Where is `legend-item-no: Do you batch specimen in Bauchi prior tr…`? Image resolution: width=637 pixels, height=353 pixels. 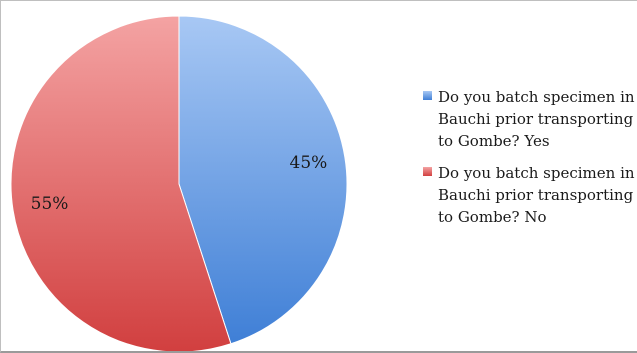 legend-item-no: Do you batch specimen in Bauchi prior tr… is located at coordinates (530, 195).